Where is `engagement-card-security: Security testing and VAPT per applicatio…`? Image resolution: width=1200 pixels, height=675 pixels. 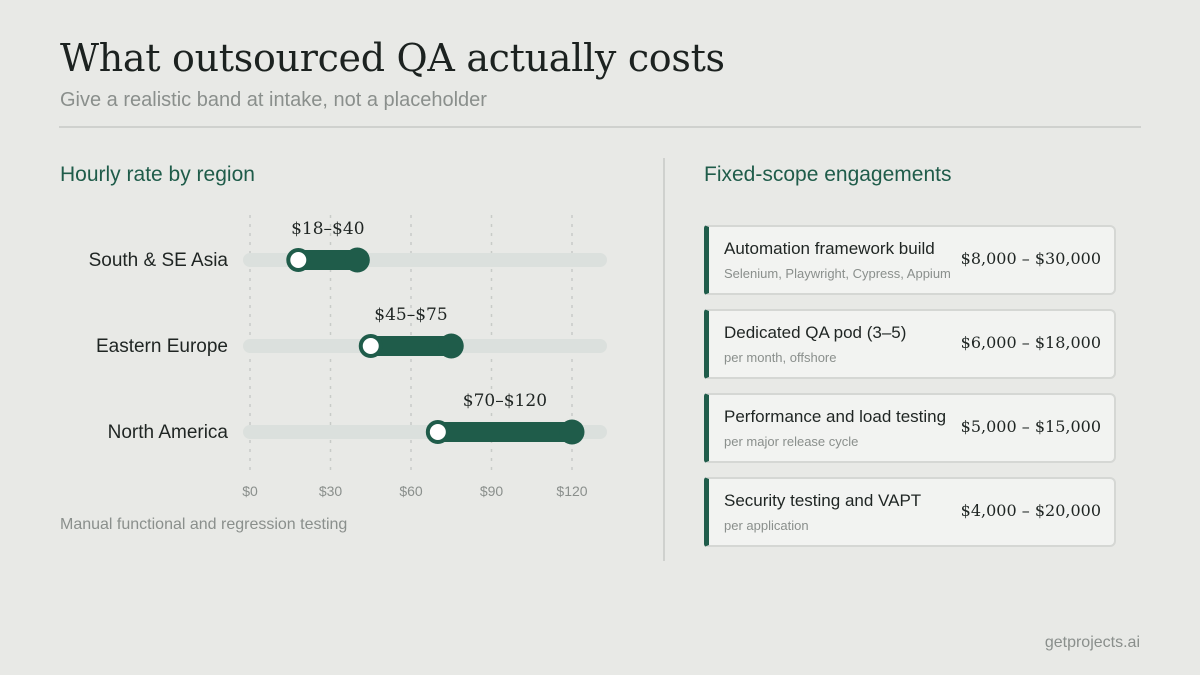
engagement-card-security: Security testing and VAPT per applicatio… is located at coordinates (910, 512).